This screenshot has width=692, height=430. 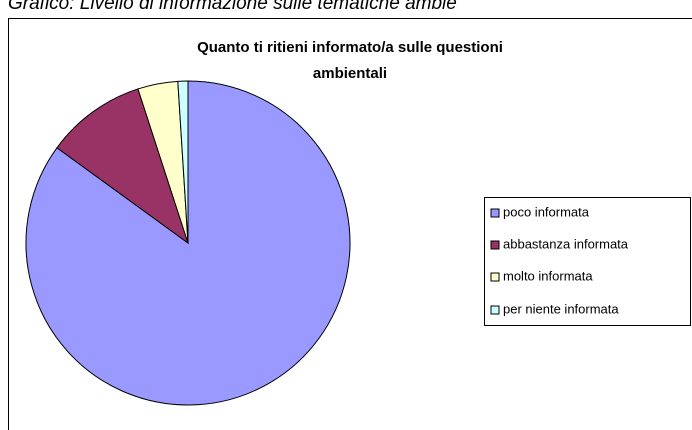 I want to click on legend, so click(x=587, y=261).